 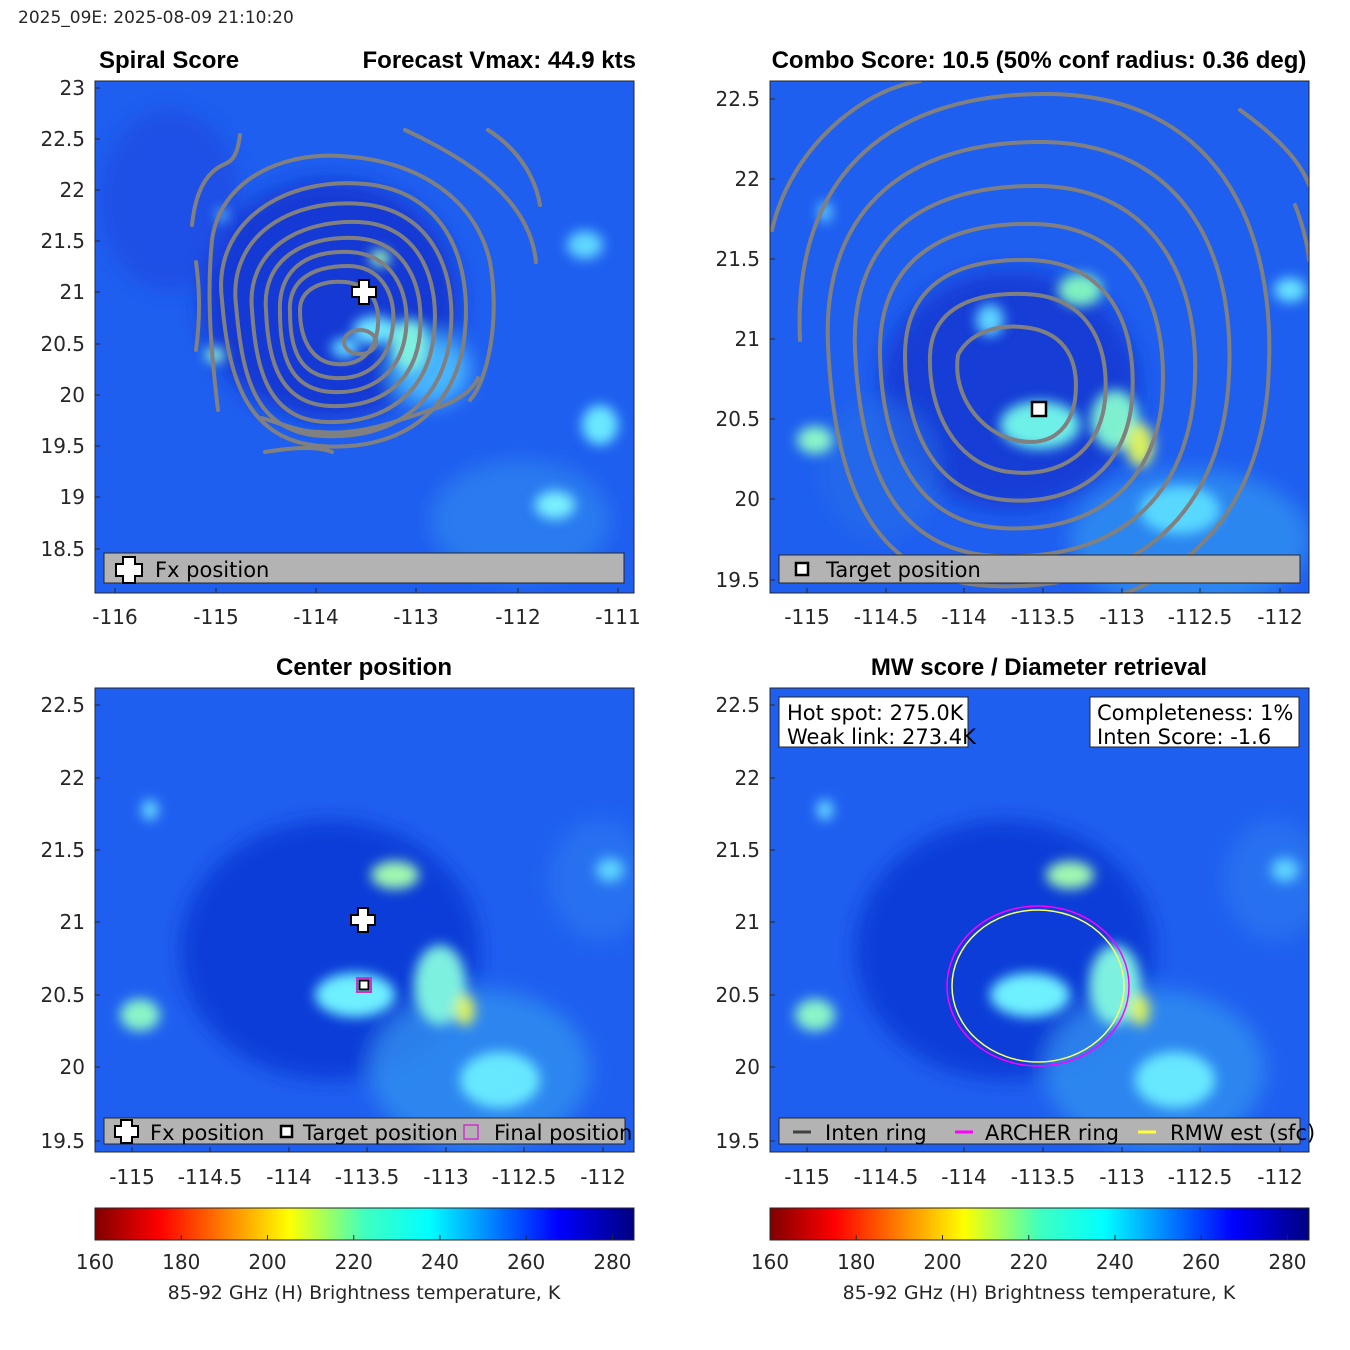 I want to click on mw-legend: Inten ring ARCHER ring RMW est (sfc), so click(x=1046, y=1131).